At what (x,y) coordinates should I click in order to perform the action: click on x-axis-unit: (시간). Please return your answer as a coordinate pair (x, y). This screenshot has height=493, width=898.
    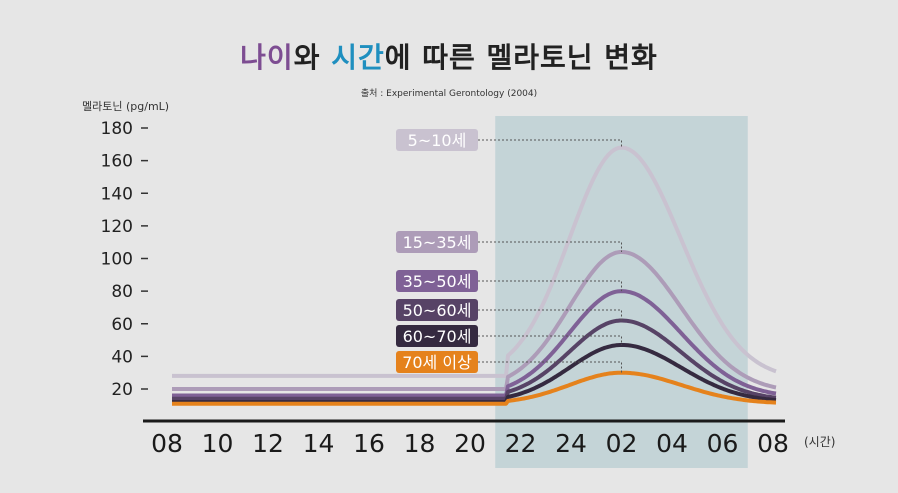
    Looking at the image, I should click on (820, 442).